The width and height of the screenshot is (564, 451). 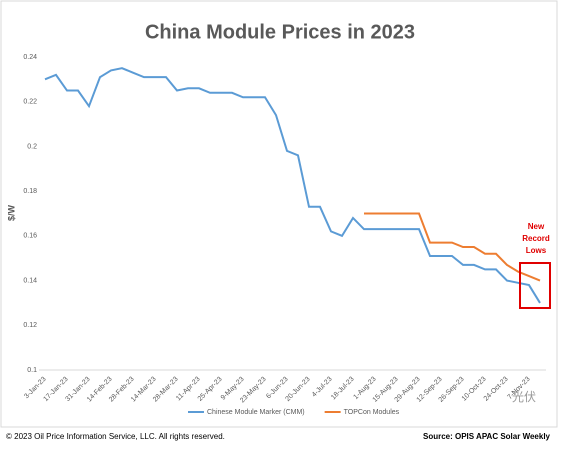 I want to click on series-line, so click(x=452, y=247).